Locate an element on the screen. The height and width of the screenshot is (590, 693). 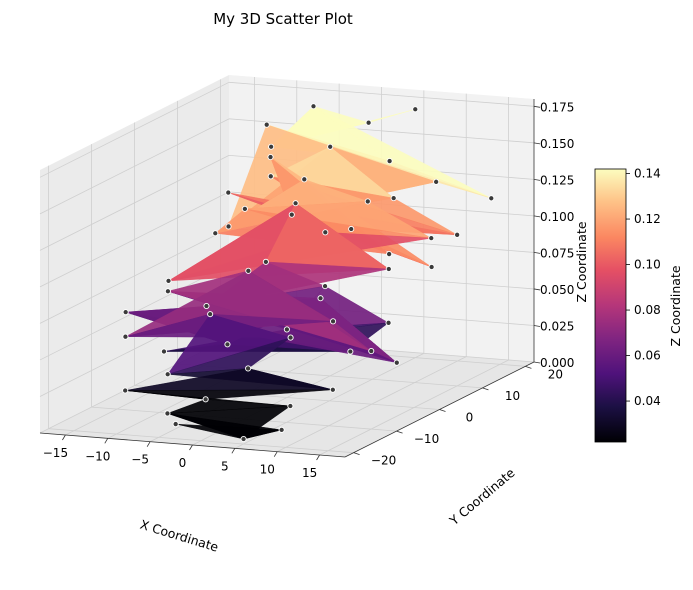
colorbar-tick-label: 0.14 is located at coordinates (647, 174).